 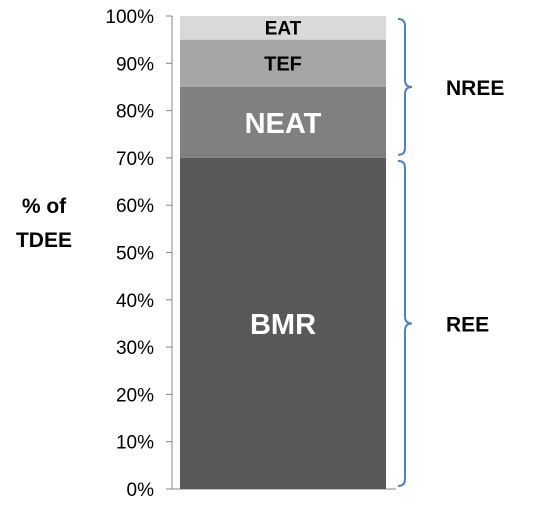 I want to click on y-tick-label: 100%, so click(x=129, y=17).